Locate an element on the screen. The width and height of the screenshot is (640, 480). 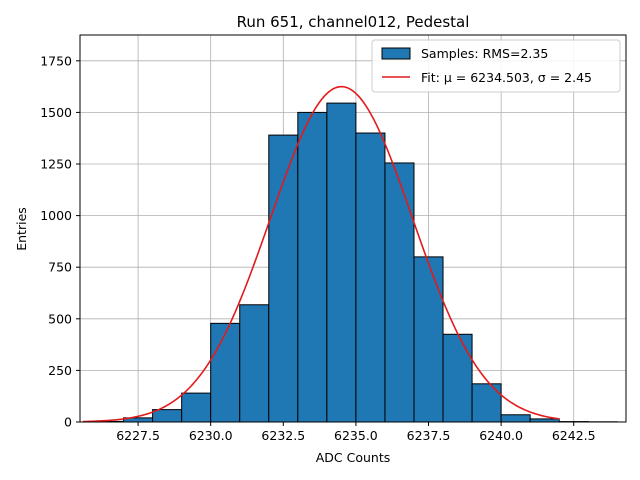
x-tick-label: 6240.0 is located at coordinates (501, 435).